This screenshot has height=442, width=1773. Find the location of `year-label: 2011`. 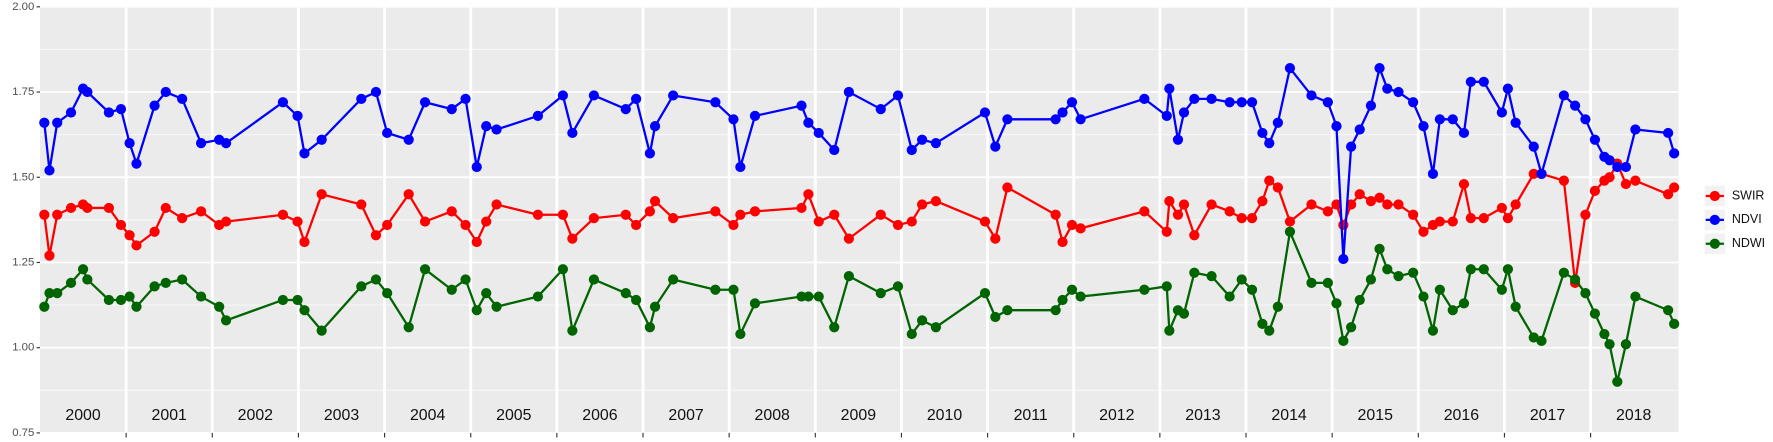

year-label: 2011 is located at coordinates (1031, 415).